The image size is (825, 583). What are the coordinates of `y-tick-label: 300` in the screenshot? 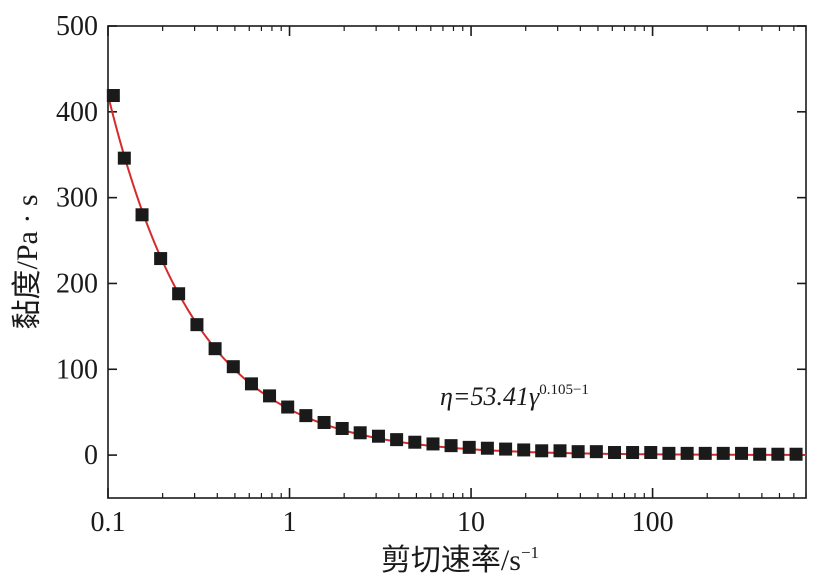 It's located at (77, 198).